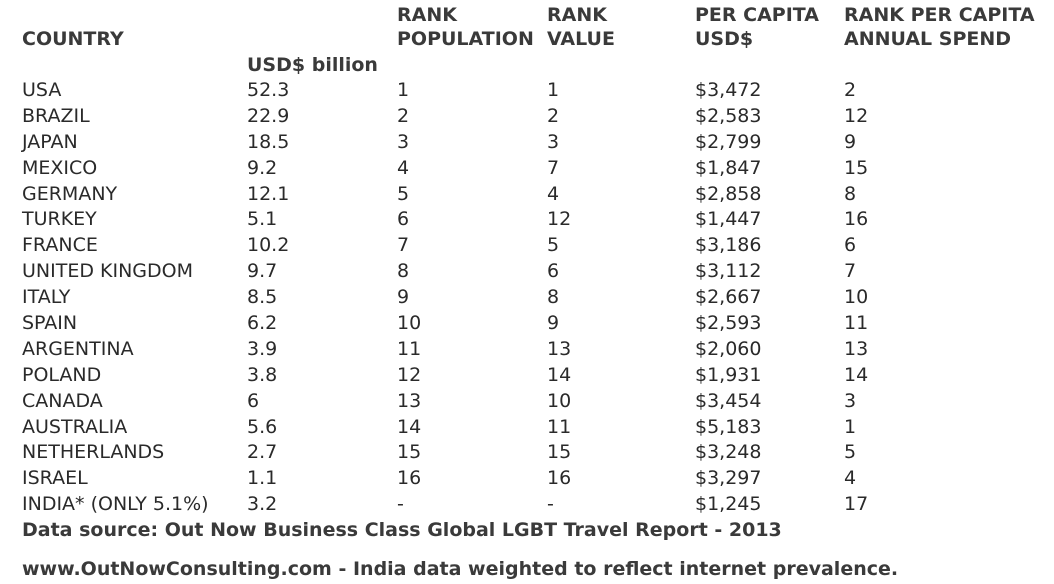  Describe the element at coordinates (728, 90) in the screenshot. I see `cell-per-capita-usd: $3,472` at that location.